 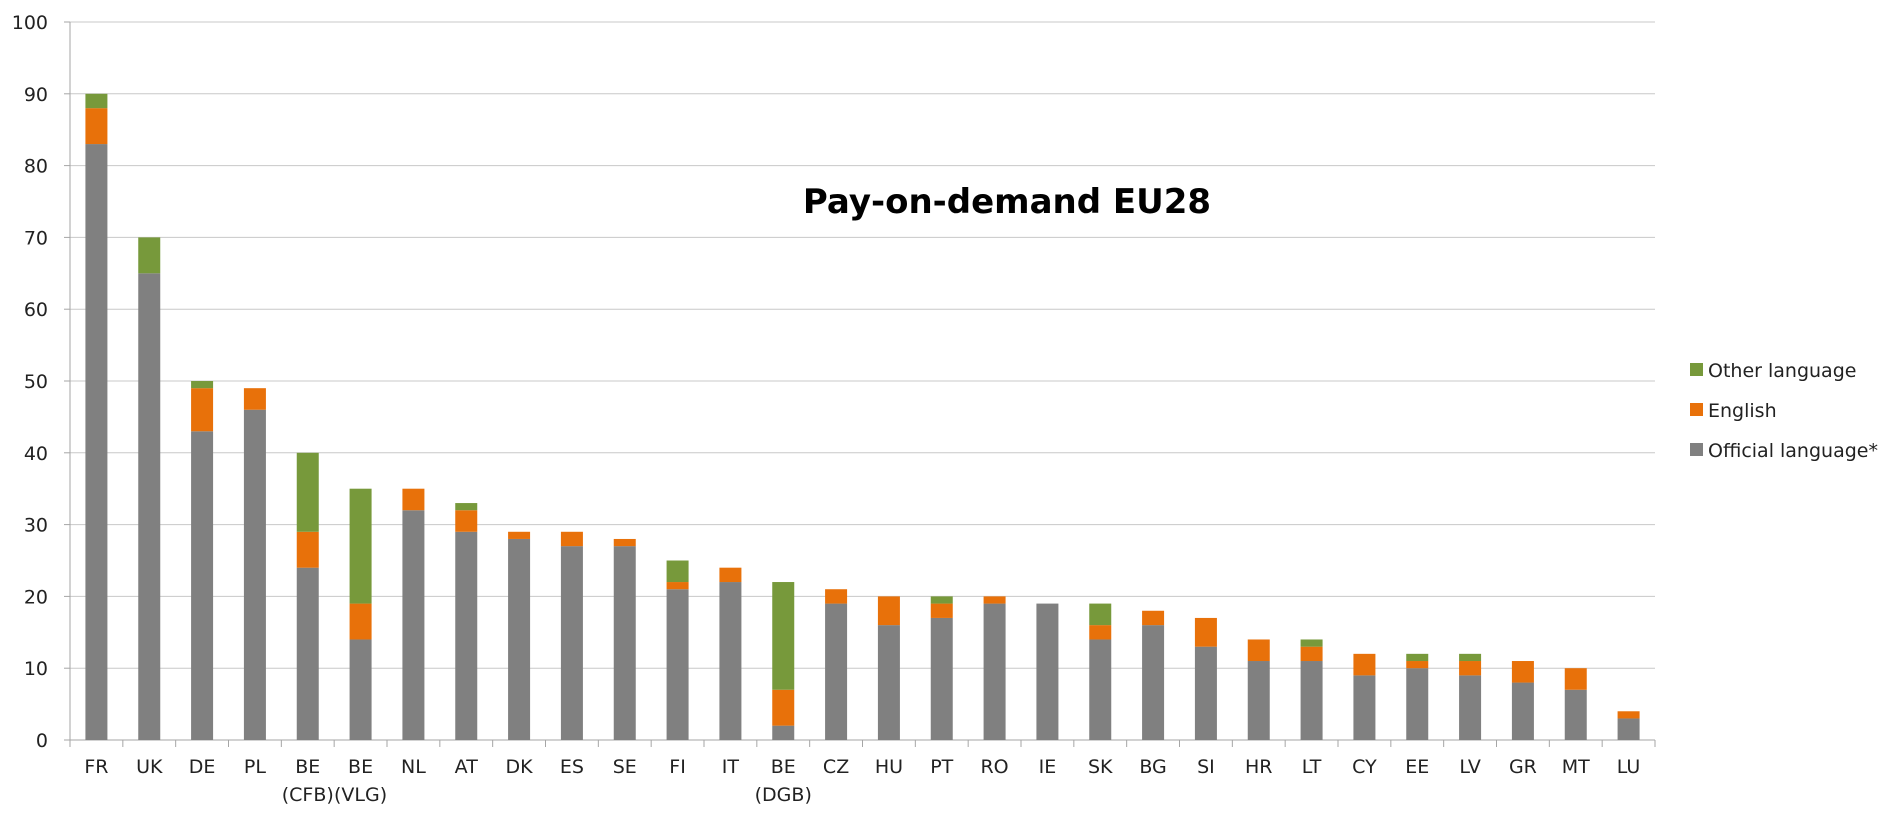 What do you see at coordinates (202, 767) in the screenshot?
I see `x-tick-label: DE` at bounding box center [202, 767].